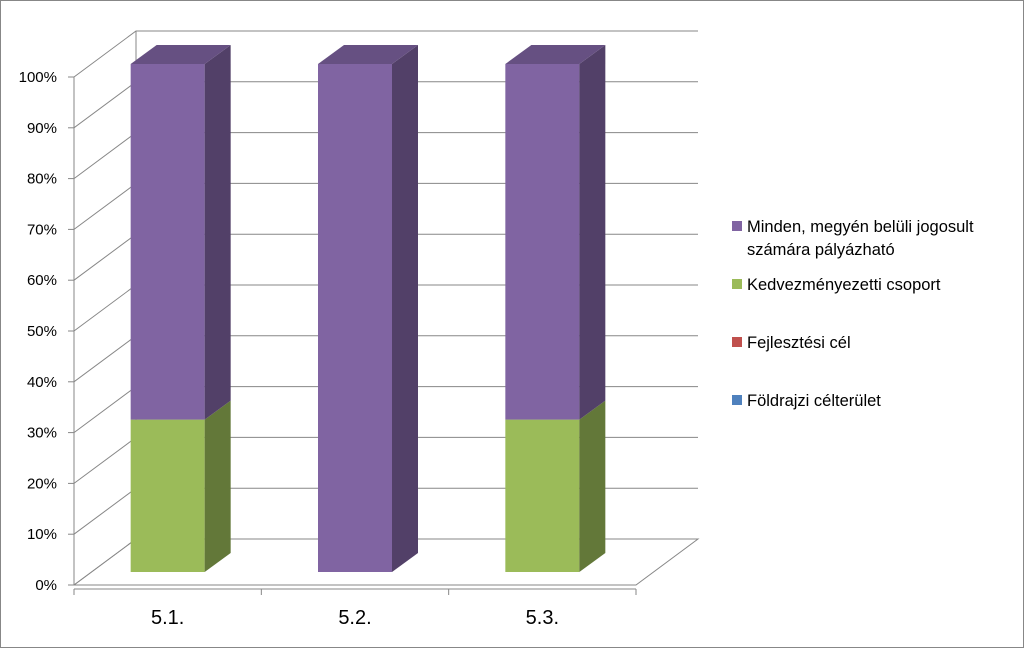  I want to click on legend-label-line: Minden, megyén belüli jogosult, so click(860, 227).